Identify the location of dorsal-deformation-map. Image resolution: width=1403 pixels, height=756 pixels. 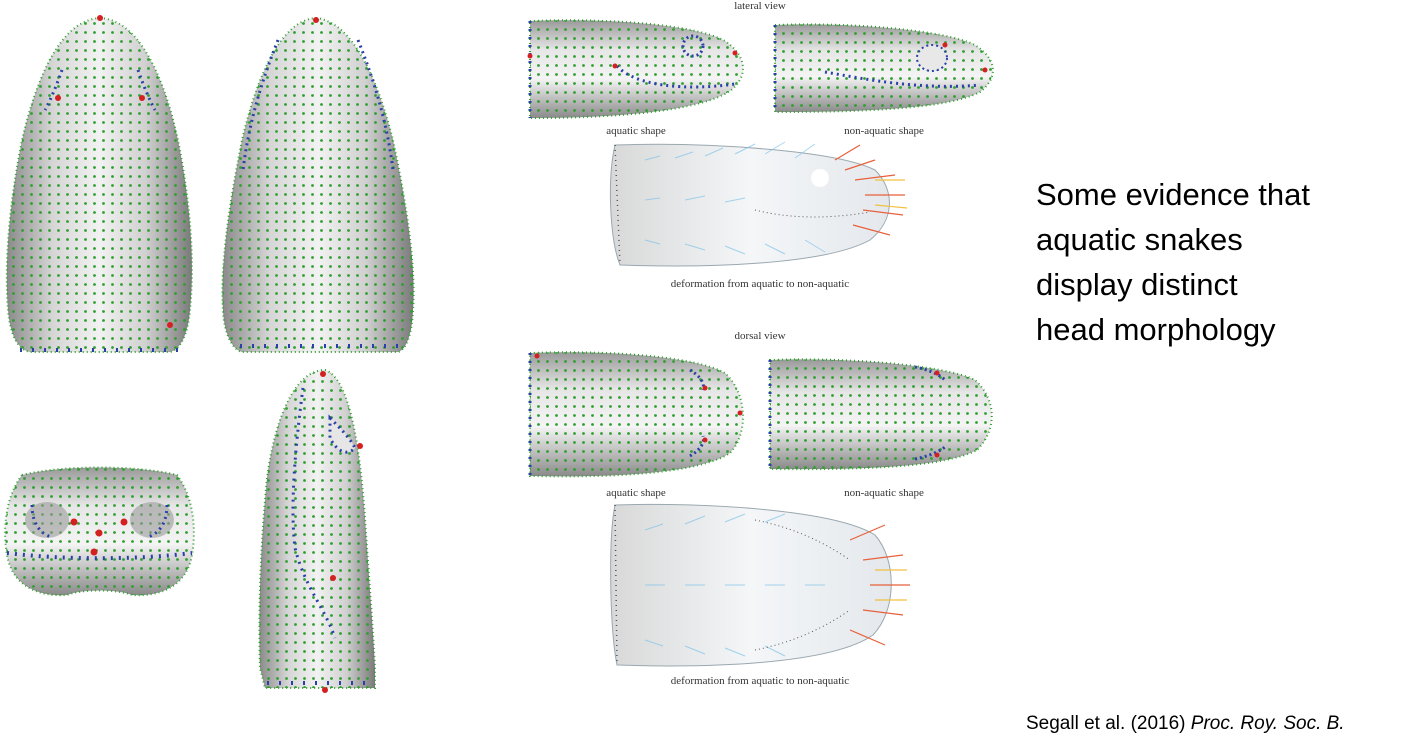
(760, 585).